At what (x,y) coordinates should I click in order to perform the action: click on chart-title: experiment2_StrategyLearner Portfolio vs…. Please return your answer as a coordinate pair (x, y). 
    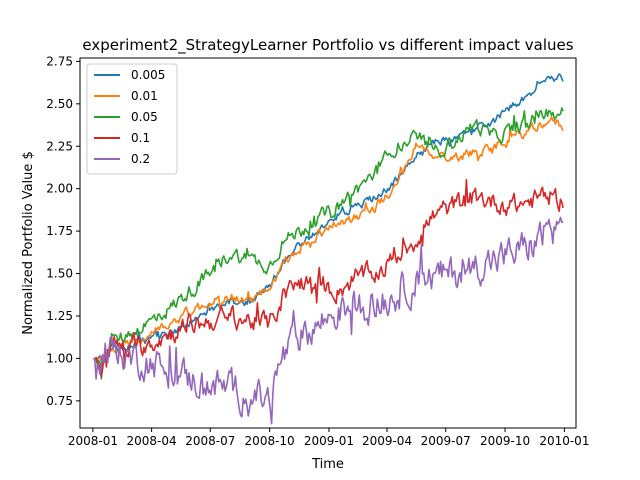
    Looking at the image, I should click on (327, 45).